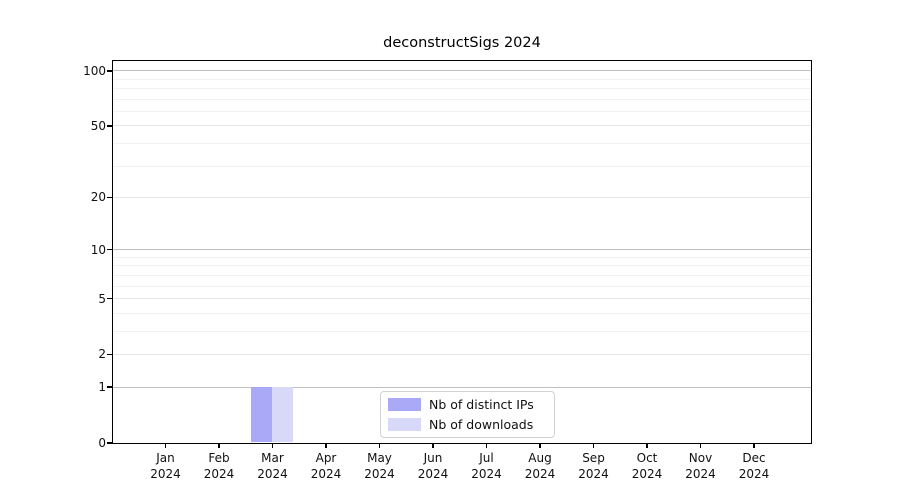 Image resolution: width=900 pixels, height=500 pixels. Describe the element at coordinates (219, 458) in the screenshot. I see `x-tick-month: Feb` at that location.